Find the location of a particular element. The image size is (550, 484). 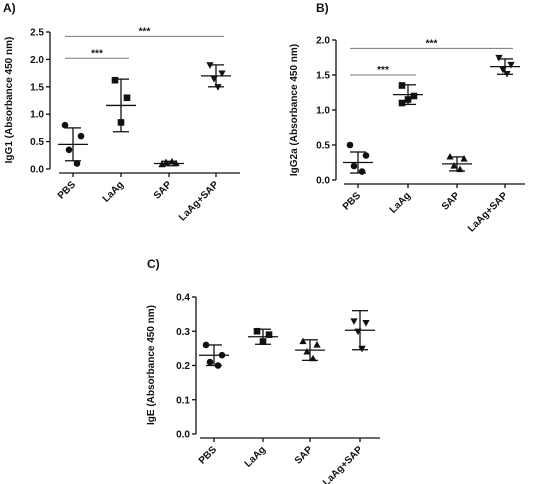

y-axis-label: IgG2a (Absorbance 450 nm) is located at coordinates (294, 110).